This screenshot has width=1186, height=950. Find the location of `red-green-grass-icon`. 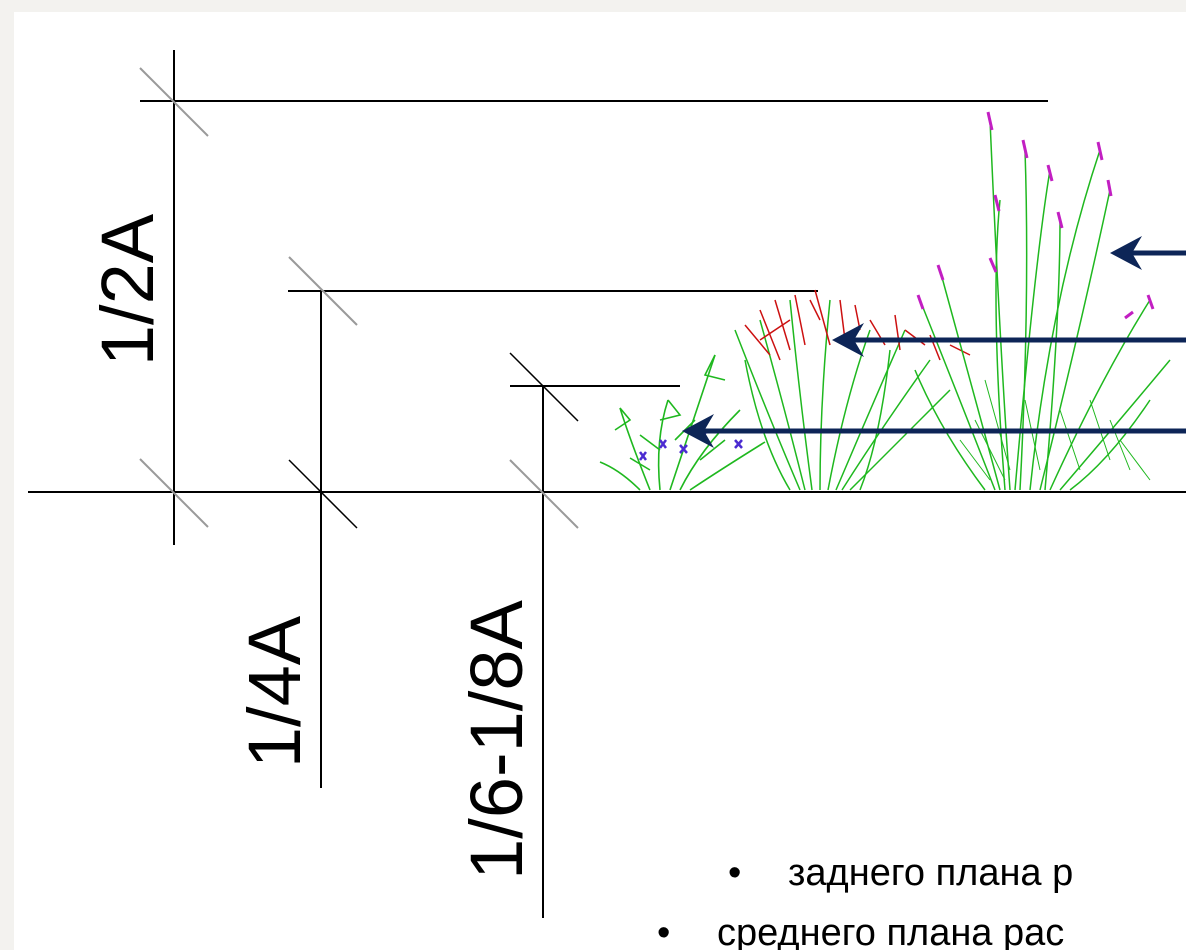

red-green-grass-icon is located at coordinates (852, 390).